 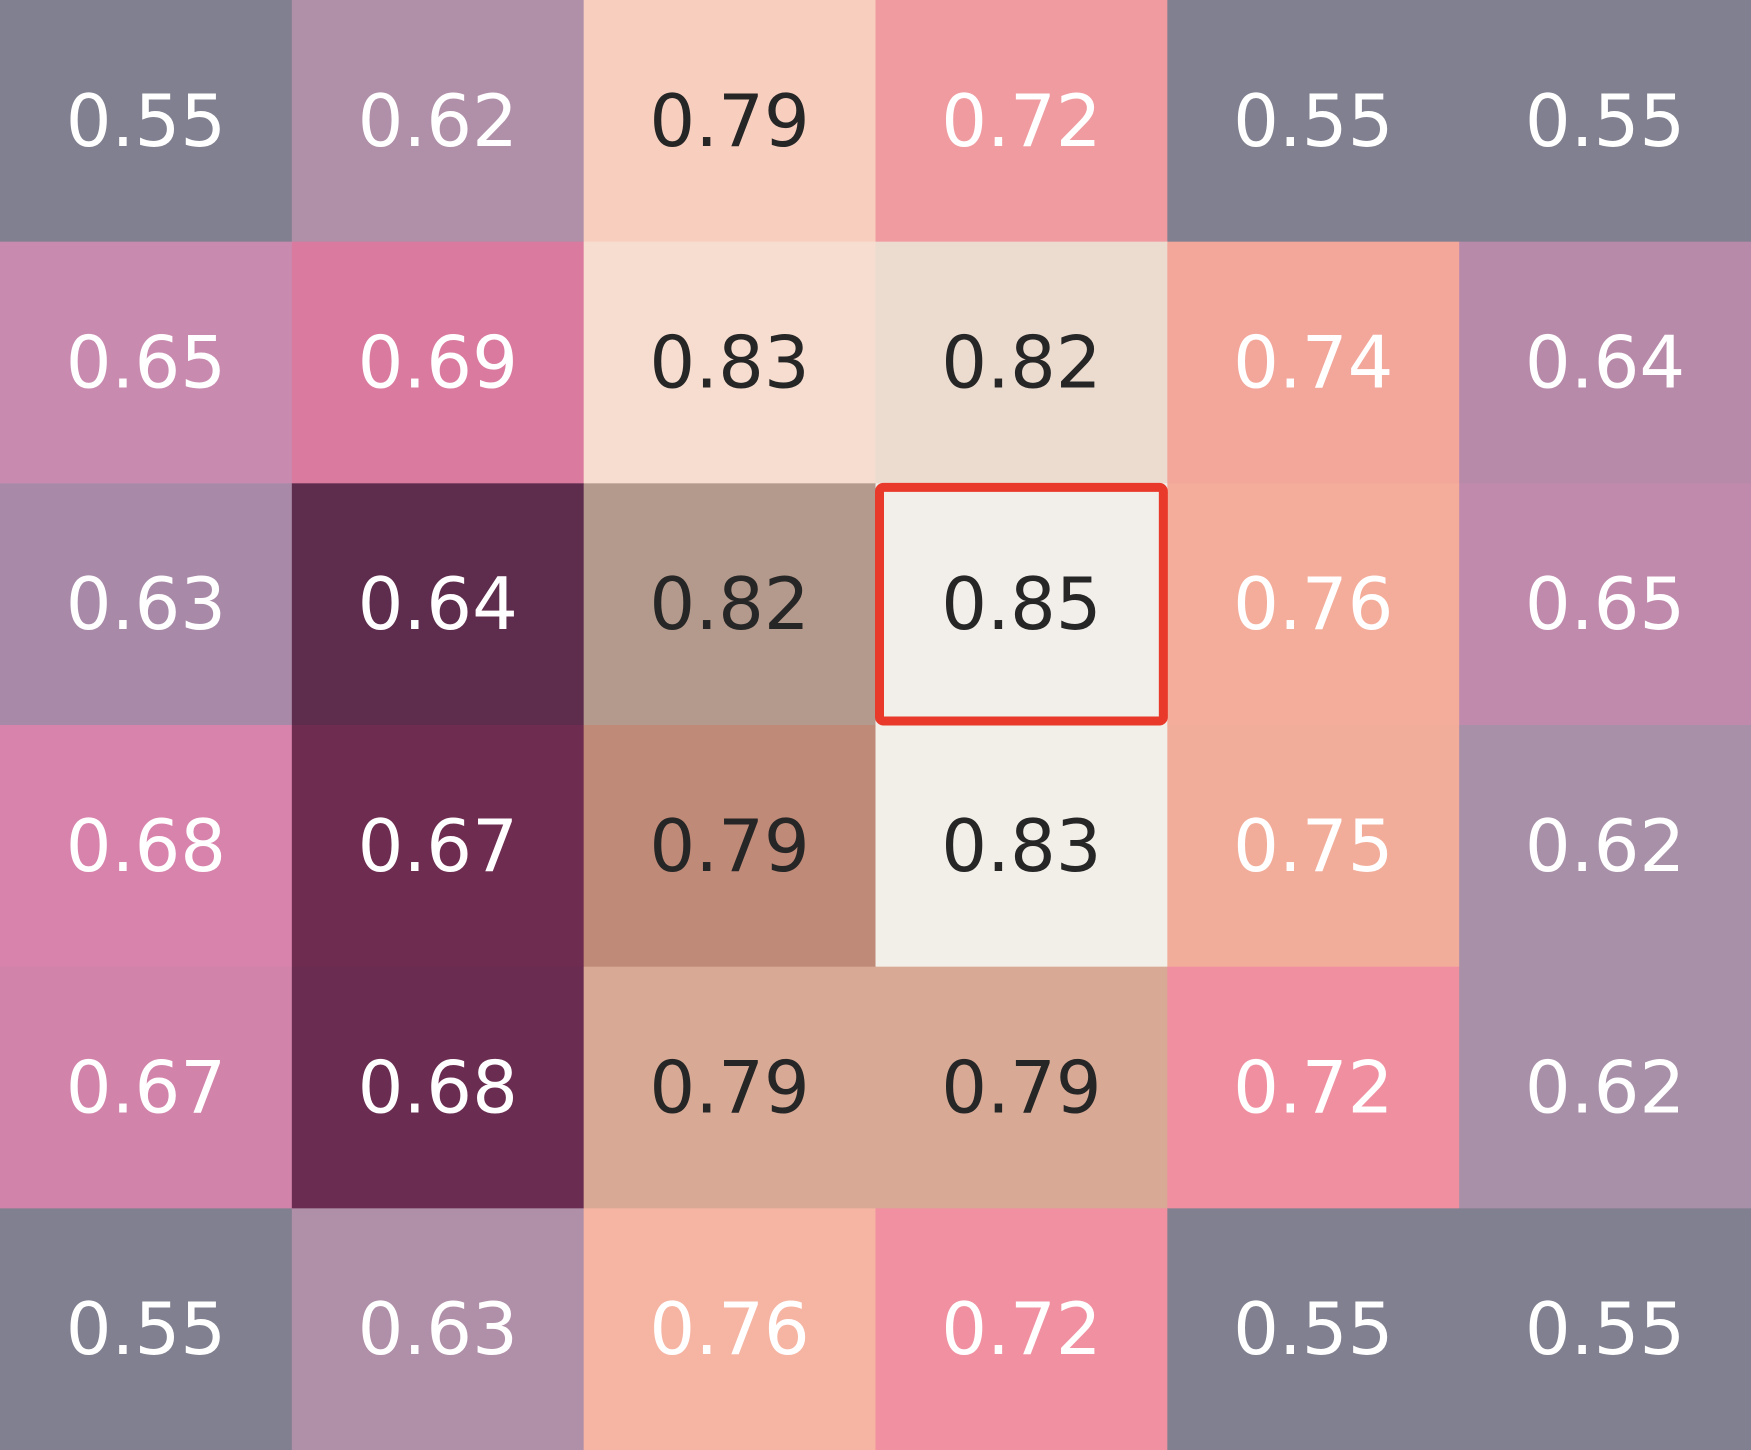 I want to click on heatmap-value-label-r4-c3: 0.79, so click(x=1021, y=1088).